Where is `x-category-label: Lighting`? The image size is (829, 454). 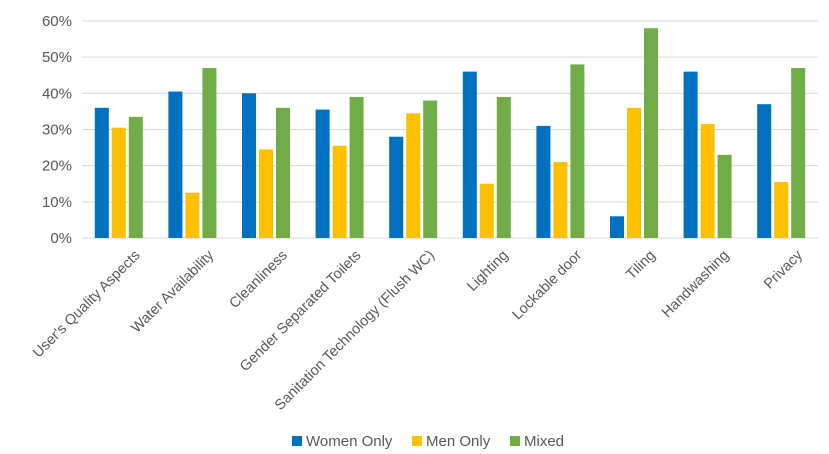 x-category-label: Lighting is located at coordinates (487, 271).